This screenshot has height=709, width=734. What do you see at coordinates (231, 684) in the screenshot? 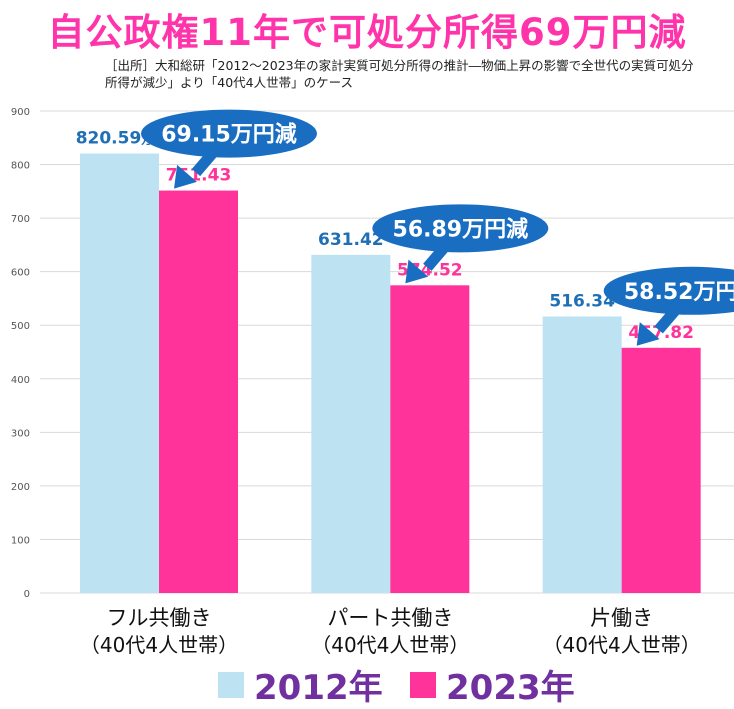
I see `legend-swatch-2012` at bounding box center [231, 684].